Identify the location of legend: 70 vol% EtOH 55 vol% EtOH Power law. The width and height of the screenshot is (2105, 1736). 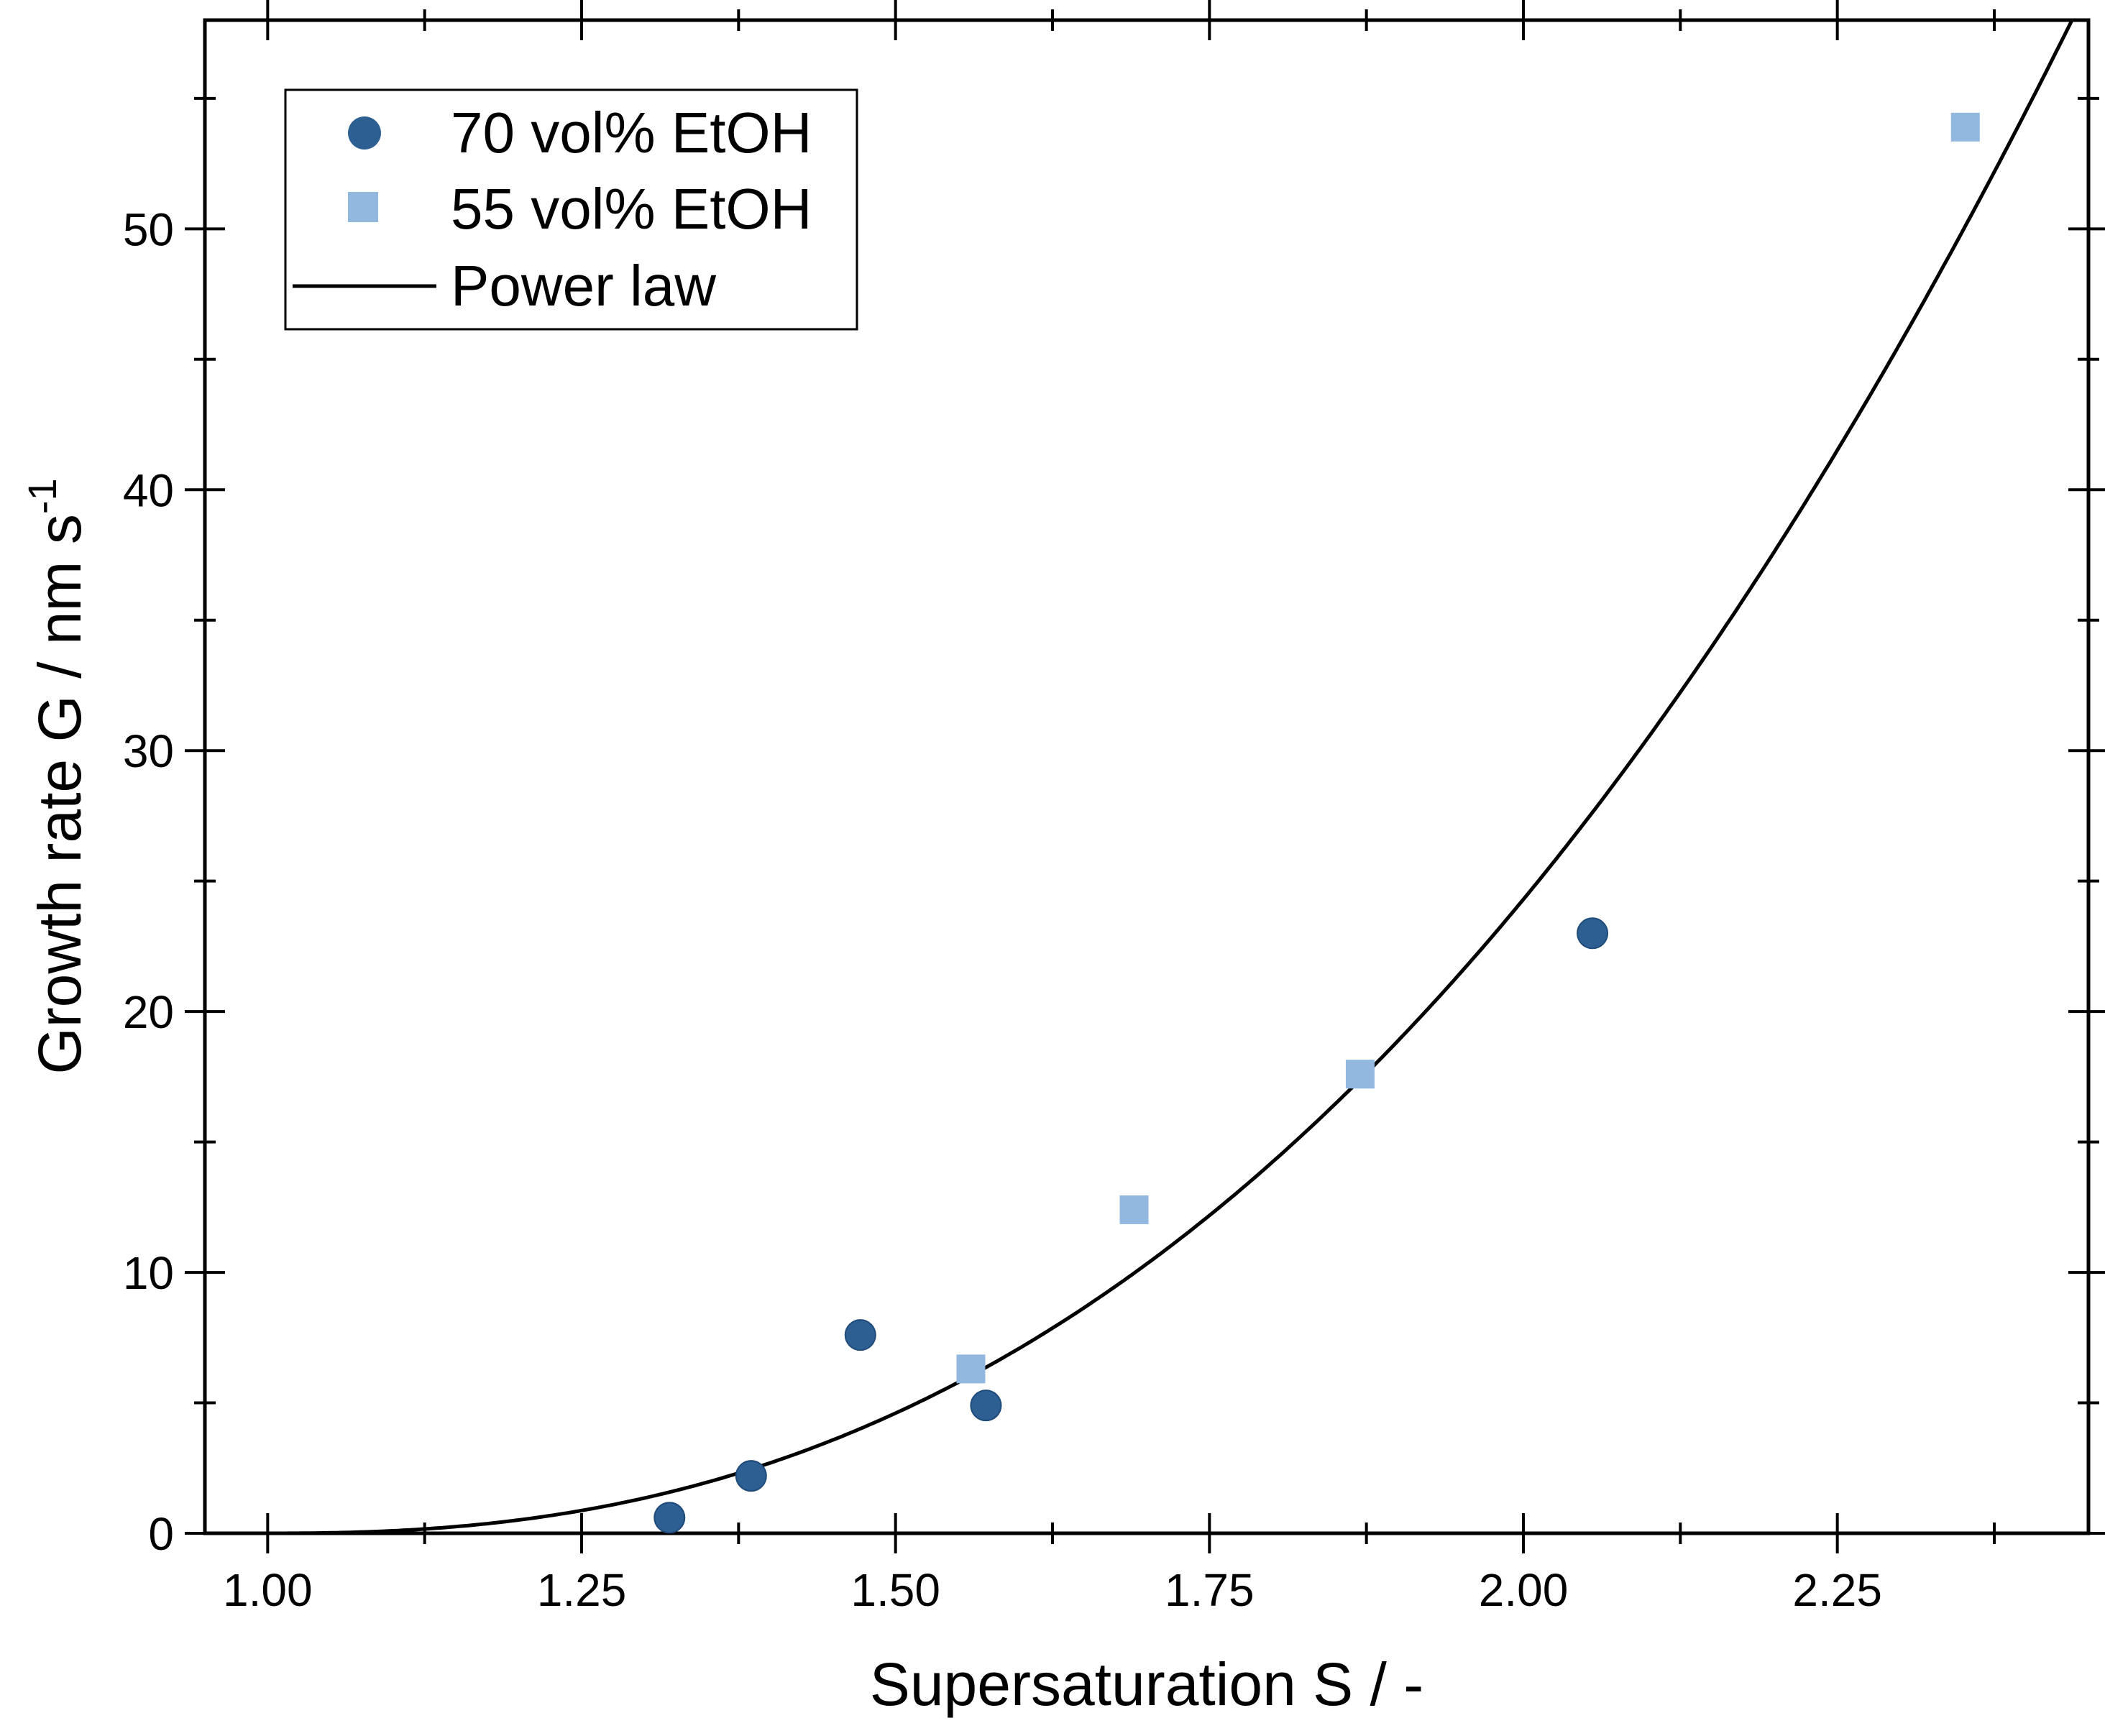
(571, 209).